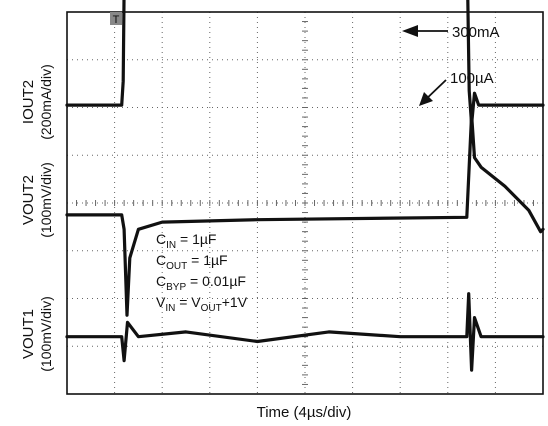  Describe the element at coordinates (28, 200) in the screenshot. I see `channel-name-vout2: VOUT2` at that location.